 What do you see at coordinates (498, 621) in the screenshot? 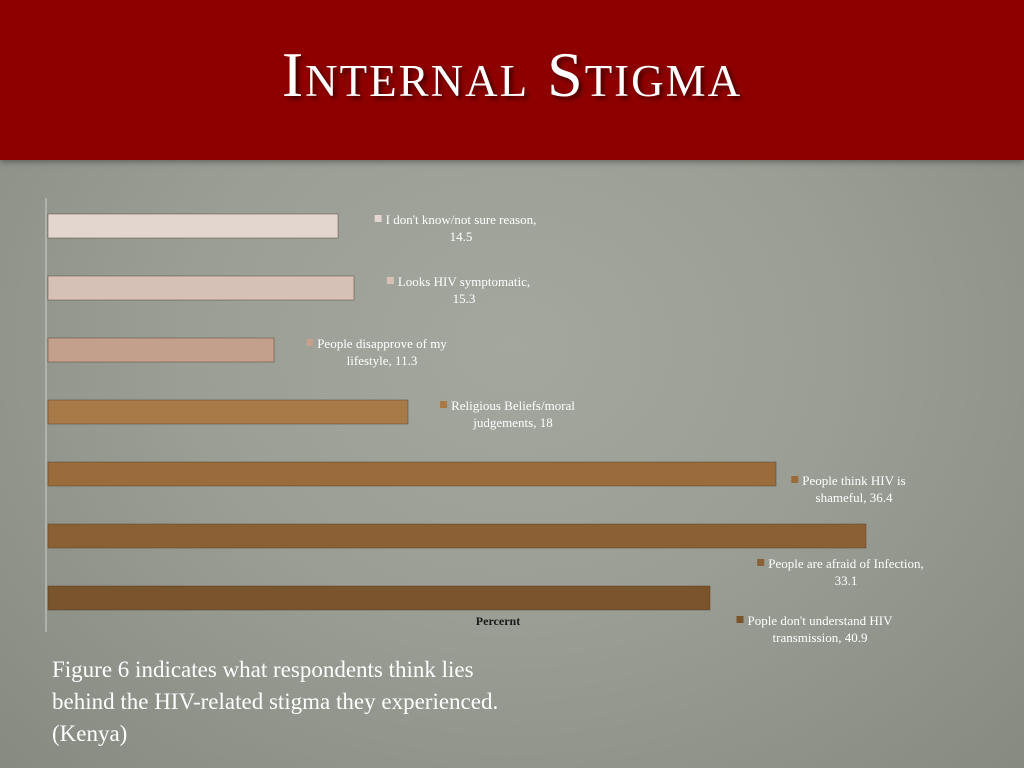
I see `x-axis-label: Percernt` at bounding box center [498, 621].